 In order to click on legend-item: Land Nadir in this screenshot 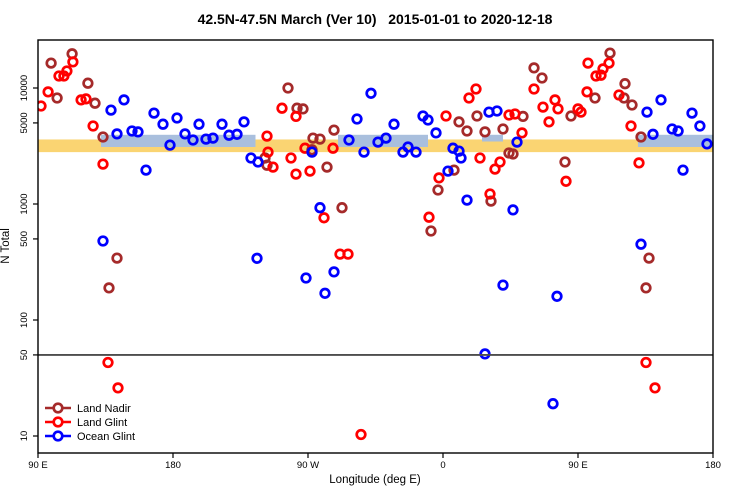, I will do `click(88, 408)`.